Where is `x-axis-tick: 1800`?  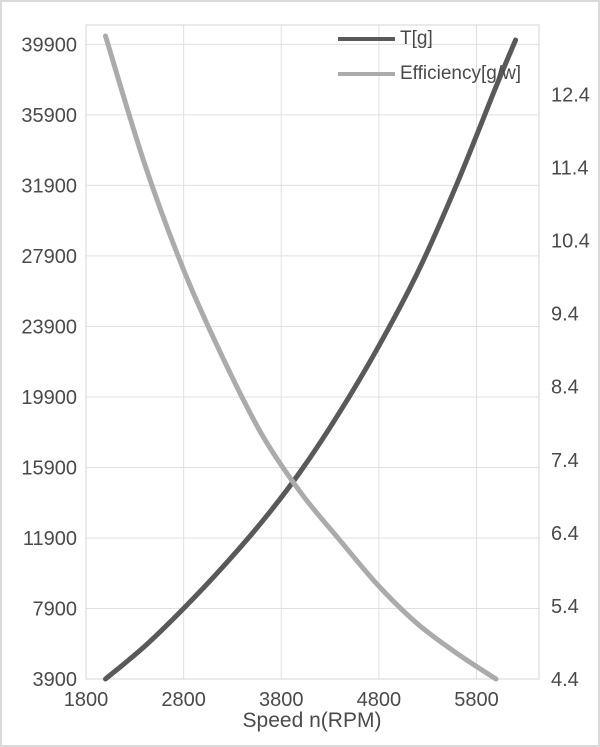
x-axis-tick: 1800 is located at coordinates (86, 700).